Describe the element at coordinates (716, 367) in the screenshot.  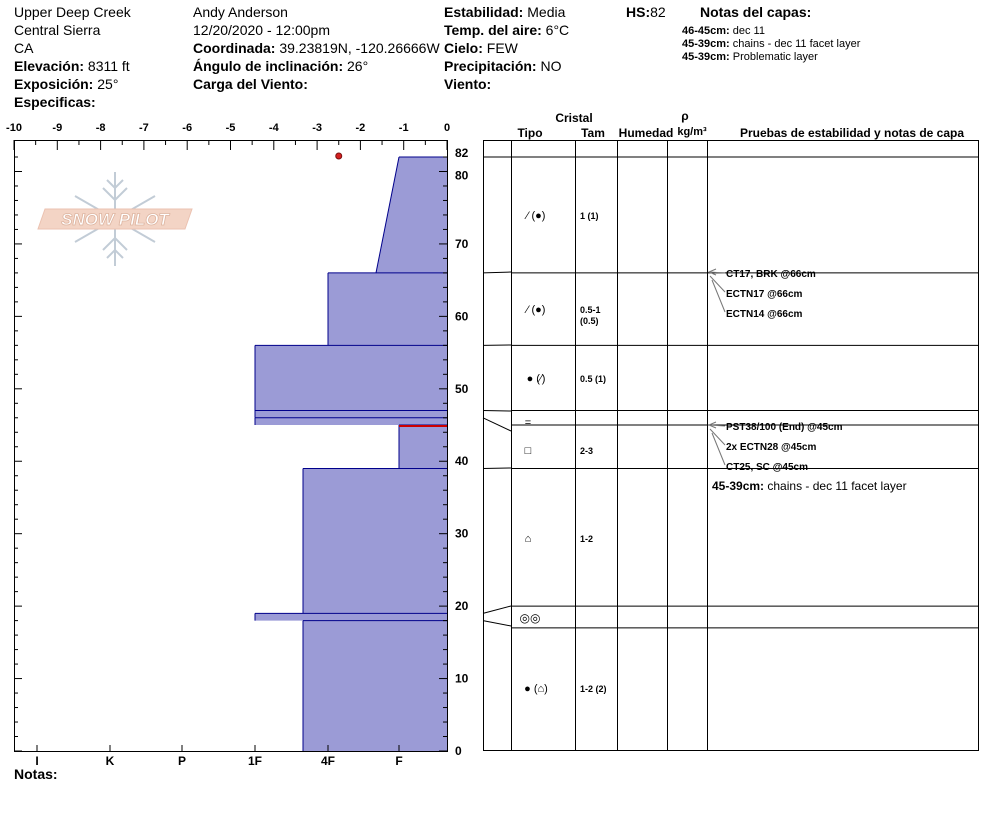
I see `test-arrows` at that location.